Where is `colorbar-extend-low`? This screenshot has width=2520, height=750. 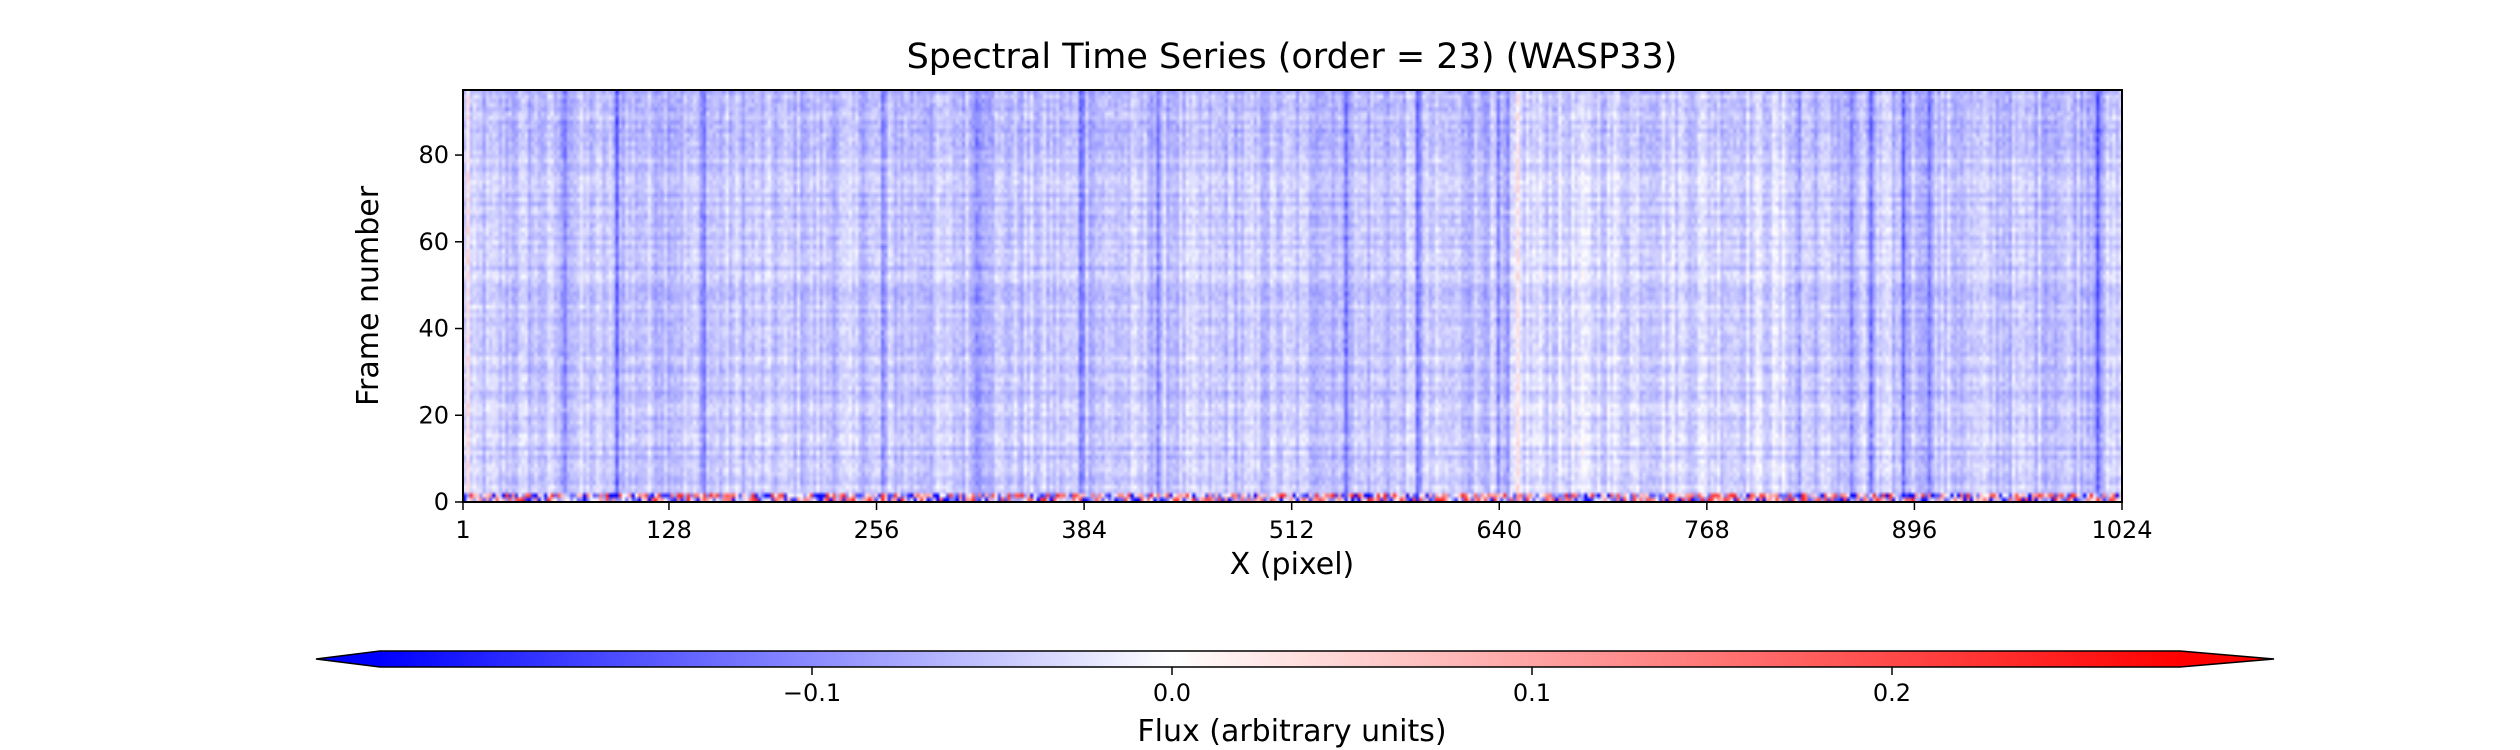 colorbar-extend-low is located at coordinates (348, 659).